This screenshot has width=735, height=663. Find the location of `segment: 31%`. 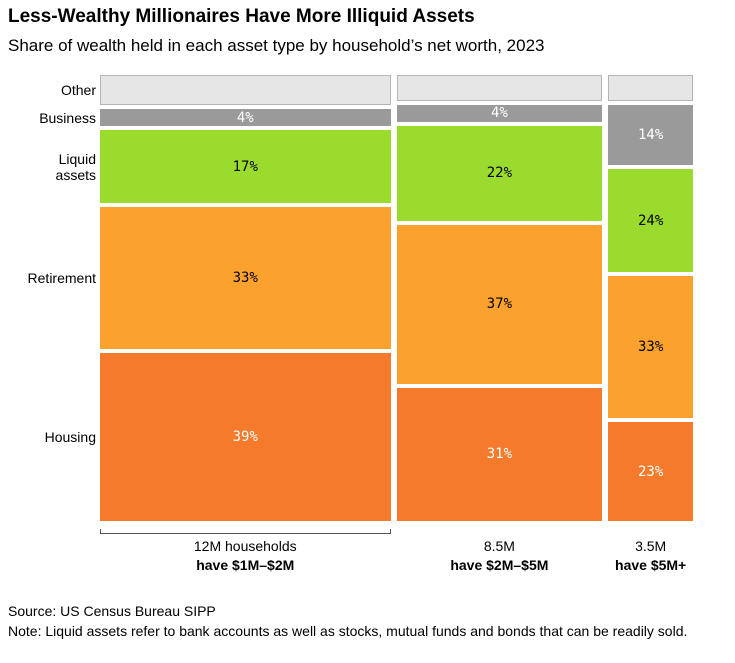

segment: 31% is located at coordinates (499, 454).